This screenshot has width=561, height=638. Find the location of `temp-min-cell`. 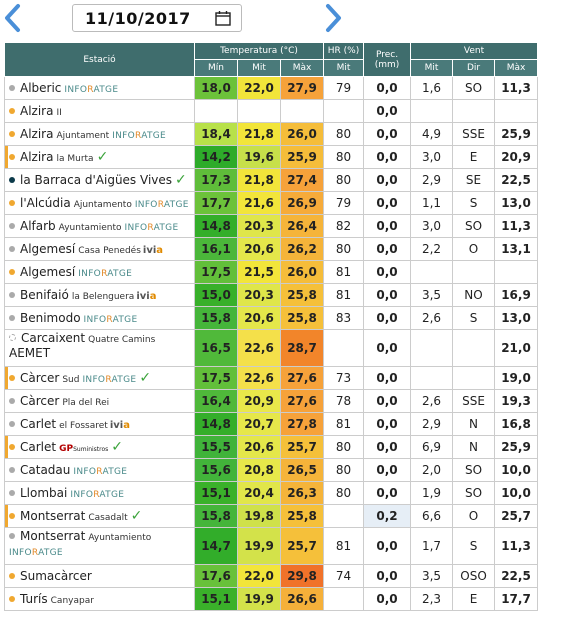

temp-min-cell is located at coordinates (216, 111).